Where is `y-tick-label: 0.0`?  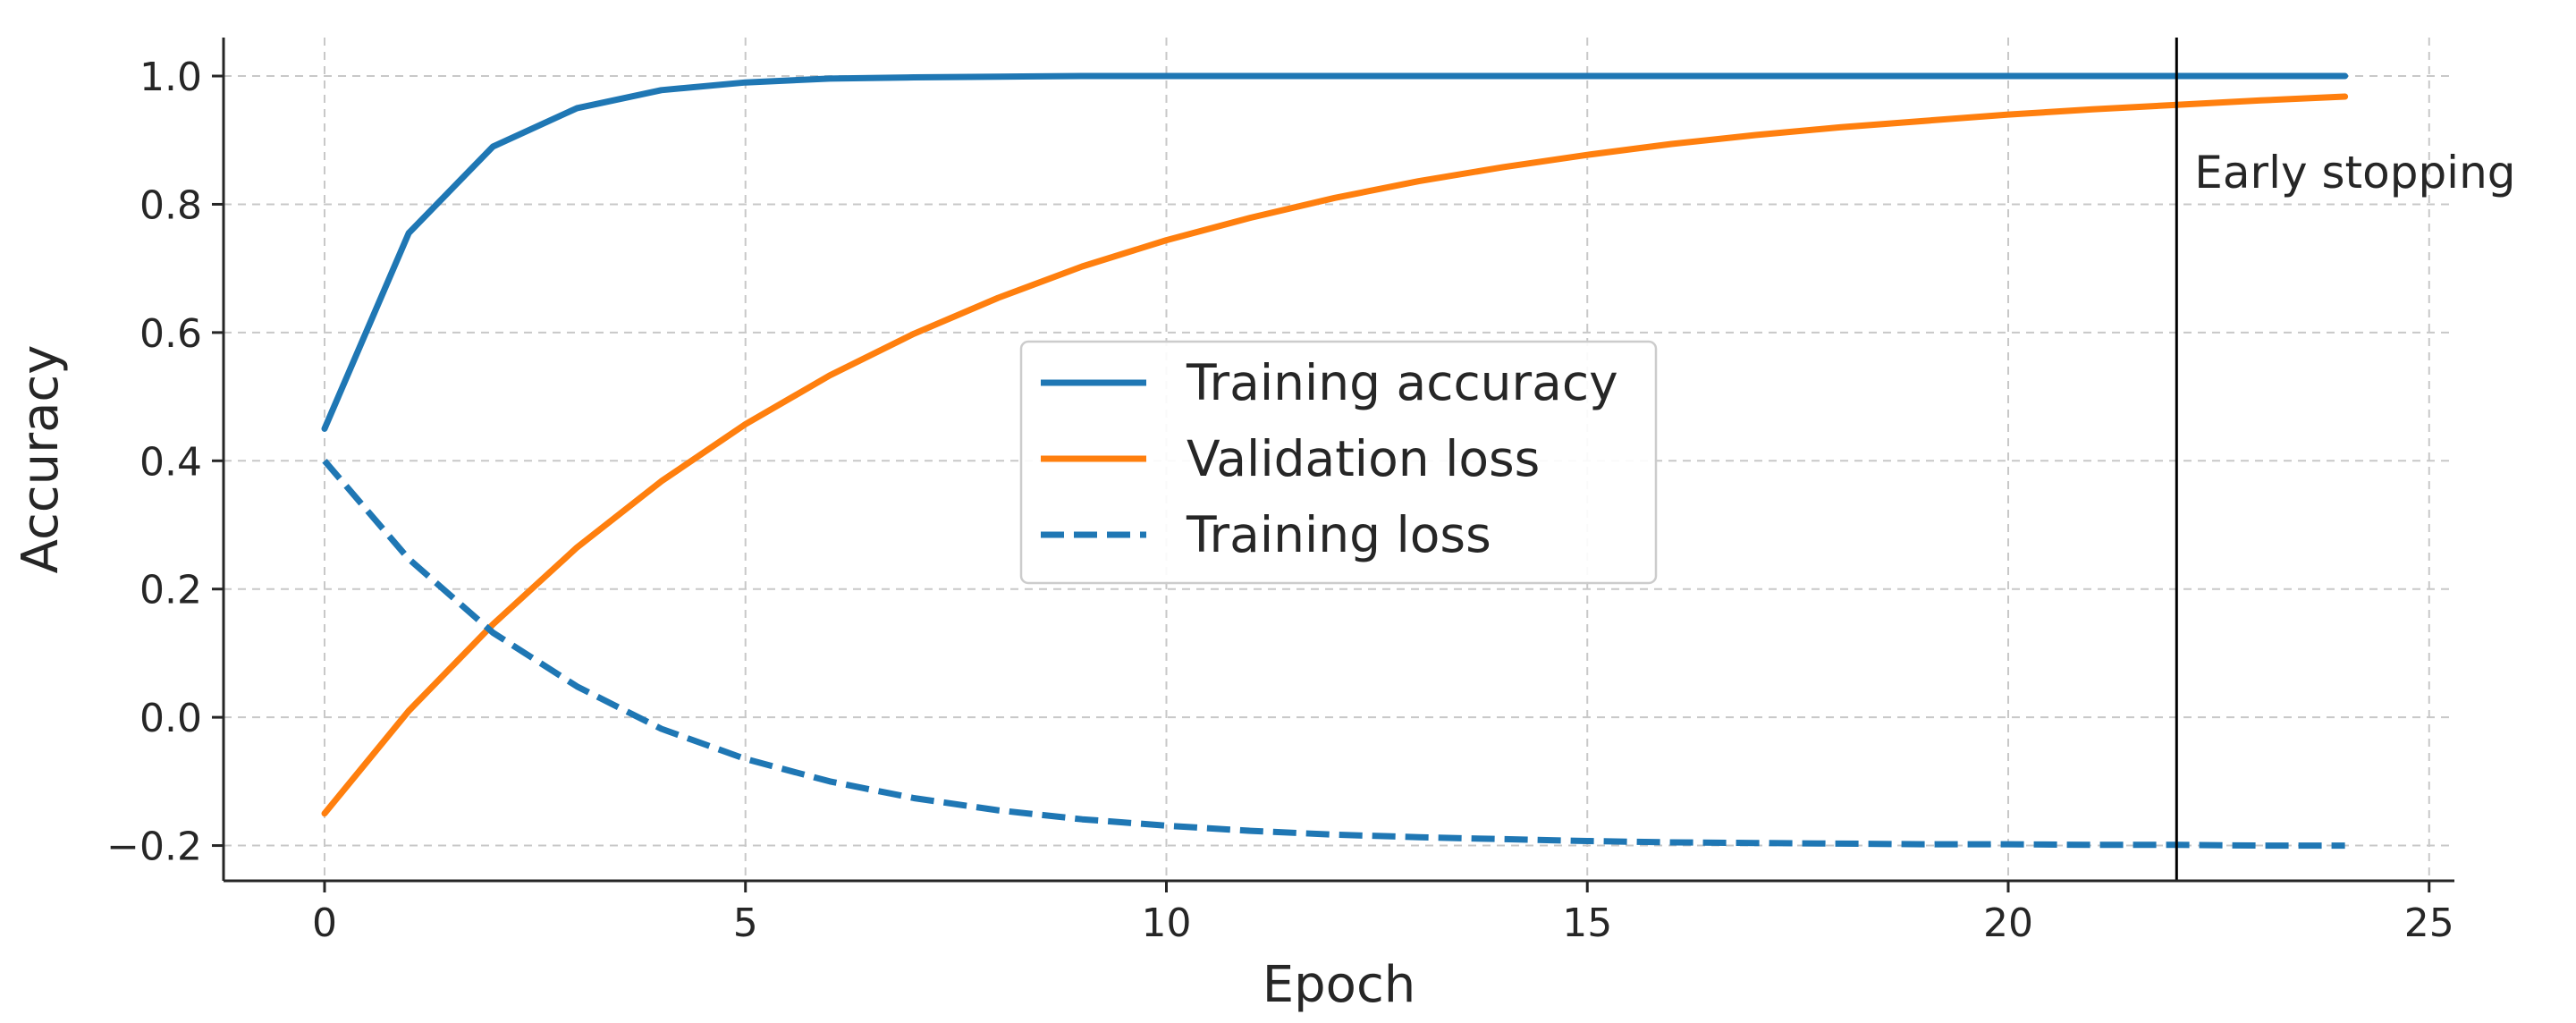 y-tick-label: 0.0 is located at coordinates (170, 718).